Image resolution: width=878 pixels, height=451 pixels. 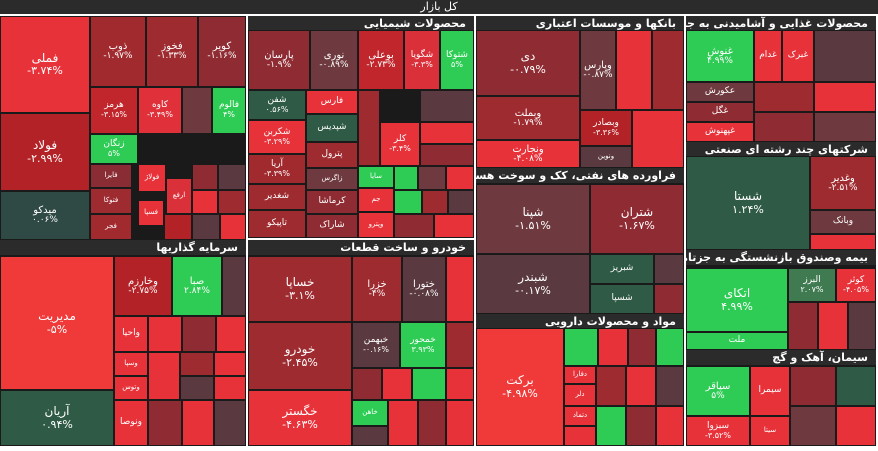 What do you see at coordinates (277, 137) in the screenshot?
I see `stock-tile: شکربن -۳.۲۹%` at bounding box center [277, 137].